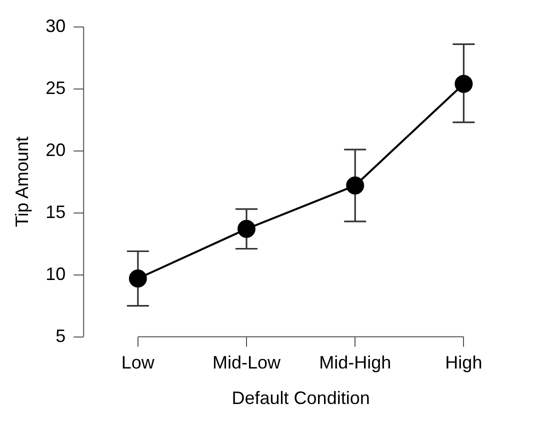 The height and width of the screenshot is (422, 538). What do you see at coordinates (56, 26) in the screenshot?
I see `y-tick-label: 30` at bounding box center [56, 26].